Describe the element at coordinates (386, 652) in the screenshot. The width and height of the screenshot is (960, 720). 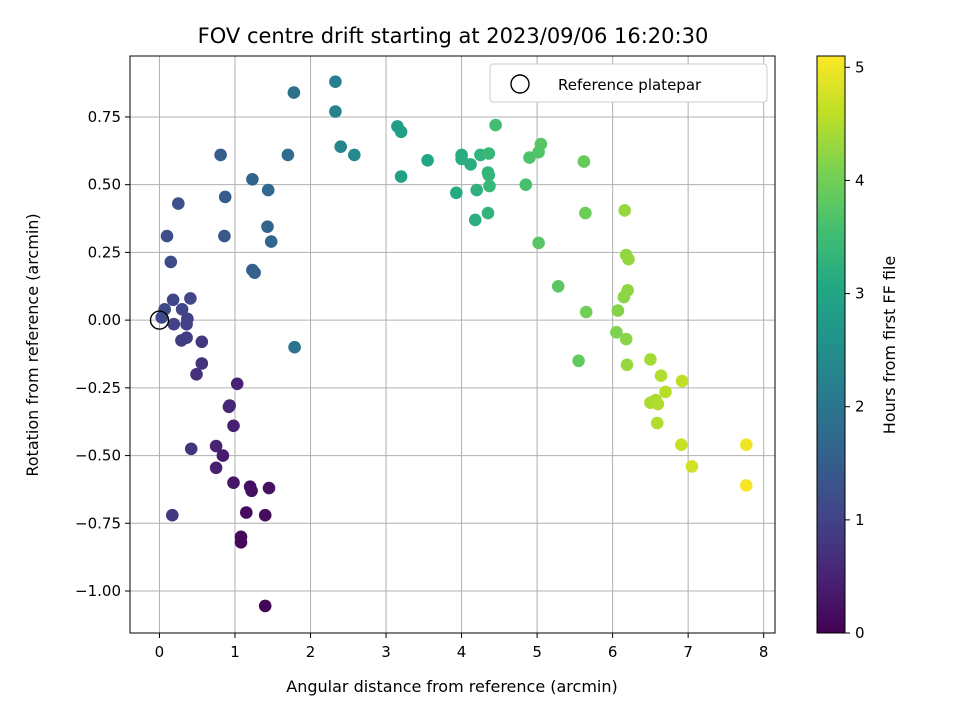
I see `x-tick-label: 3` at that location.